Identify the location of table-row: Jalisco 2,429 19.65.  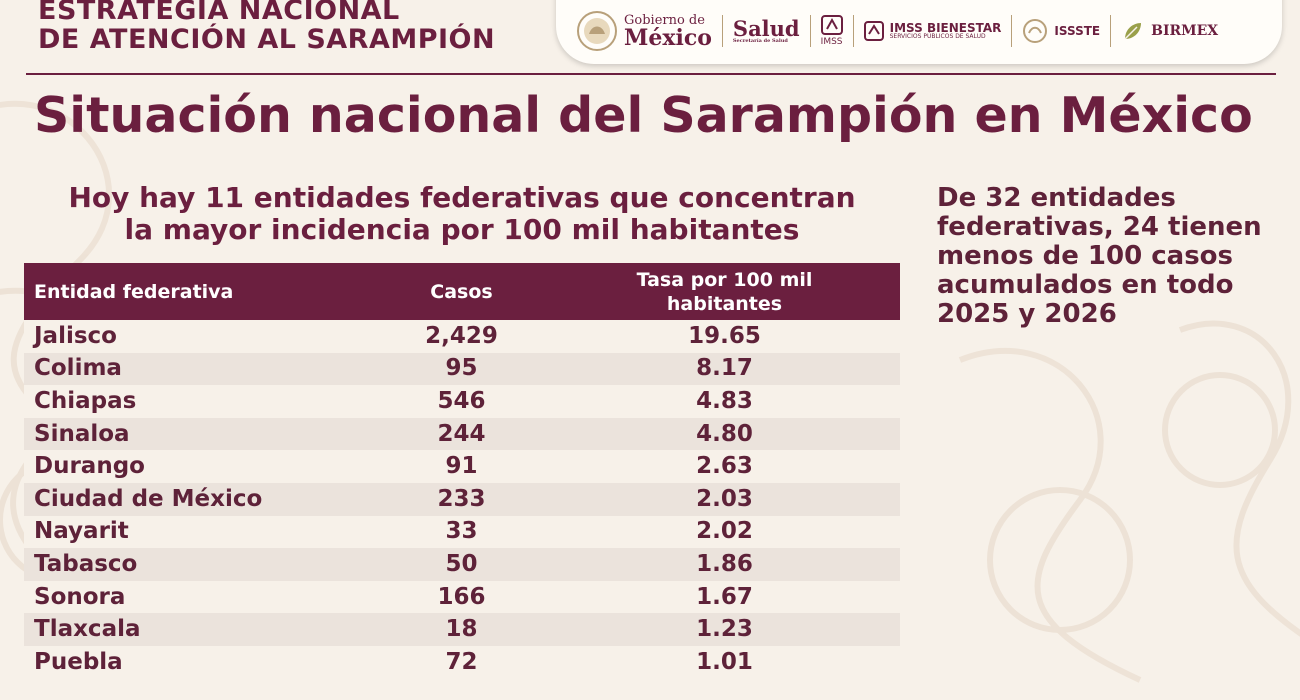
(462, 336).